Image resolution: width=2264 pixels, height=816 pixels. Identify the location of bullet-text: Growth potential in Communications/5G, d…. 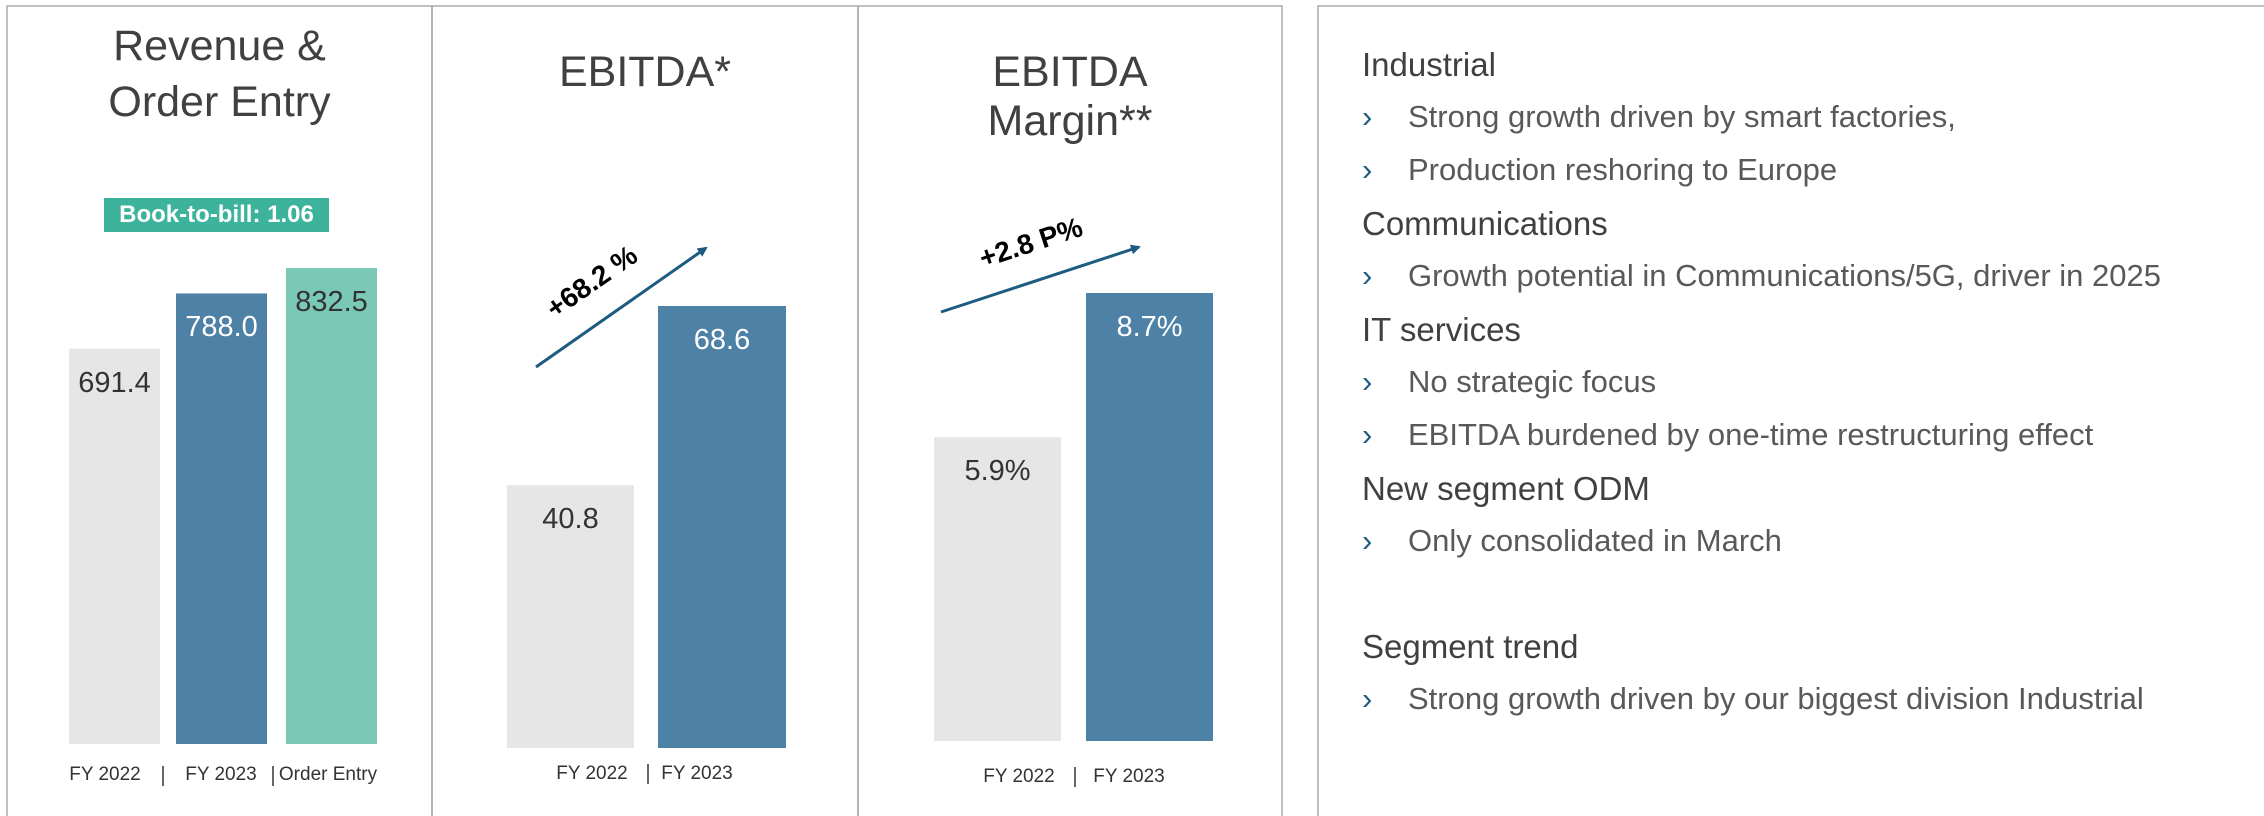
(1784, 275).